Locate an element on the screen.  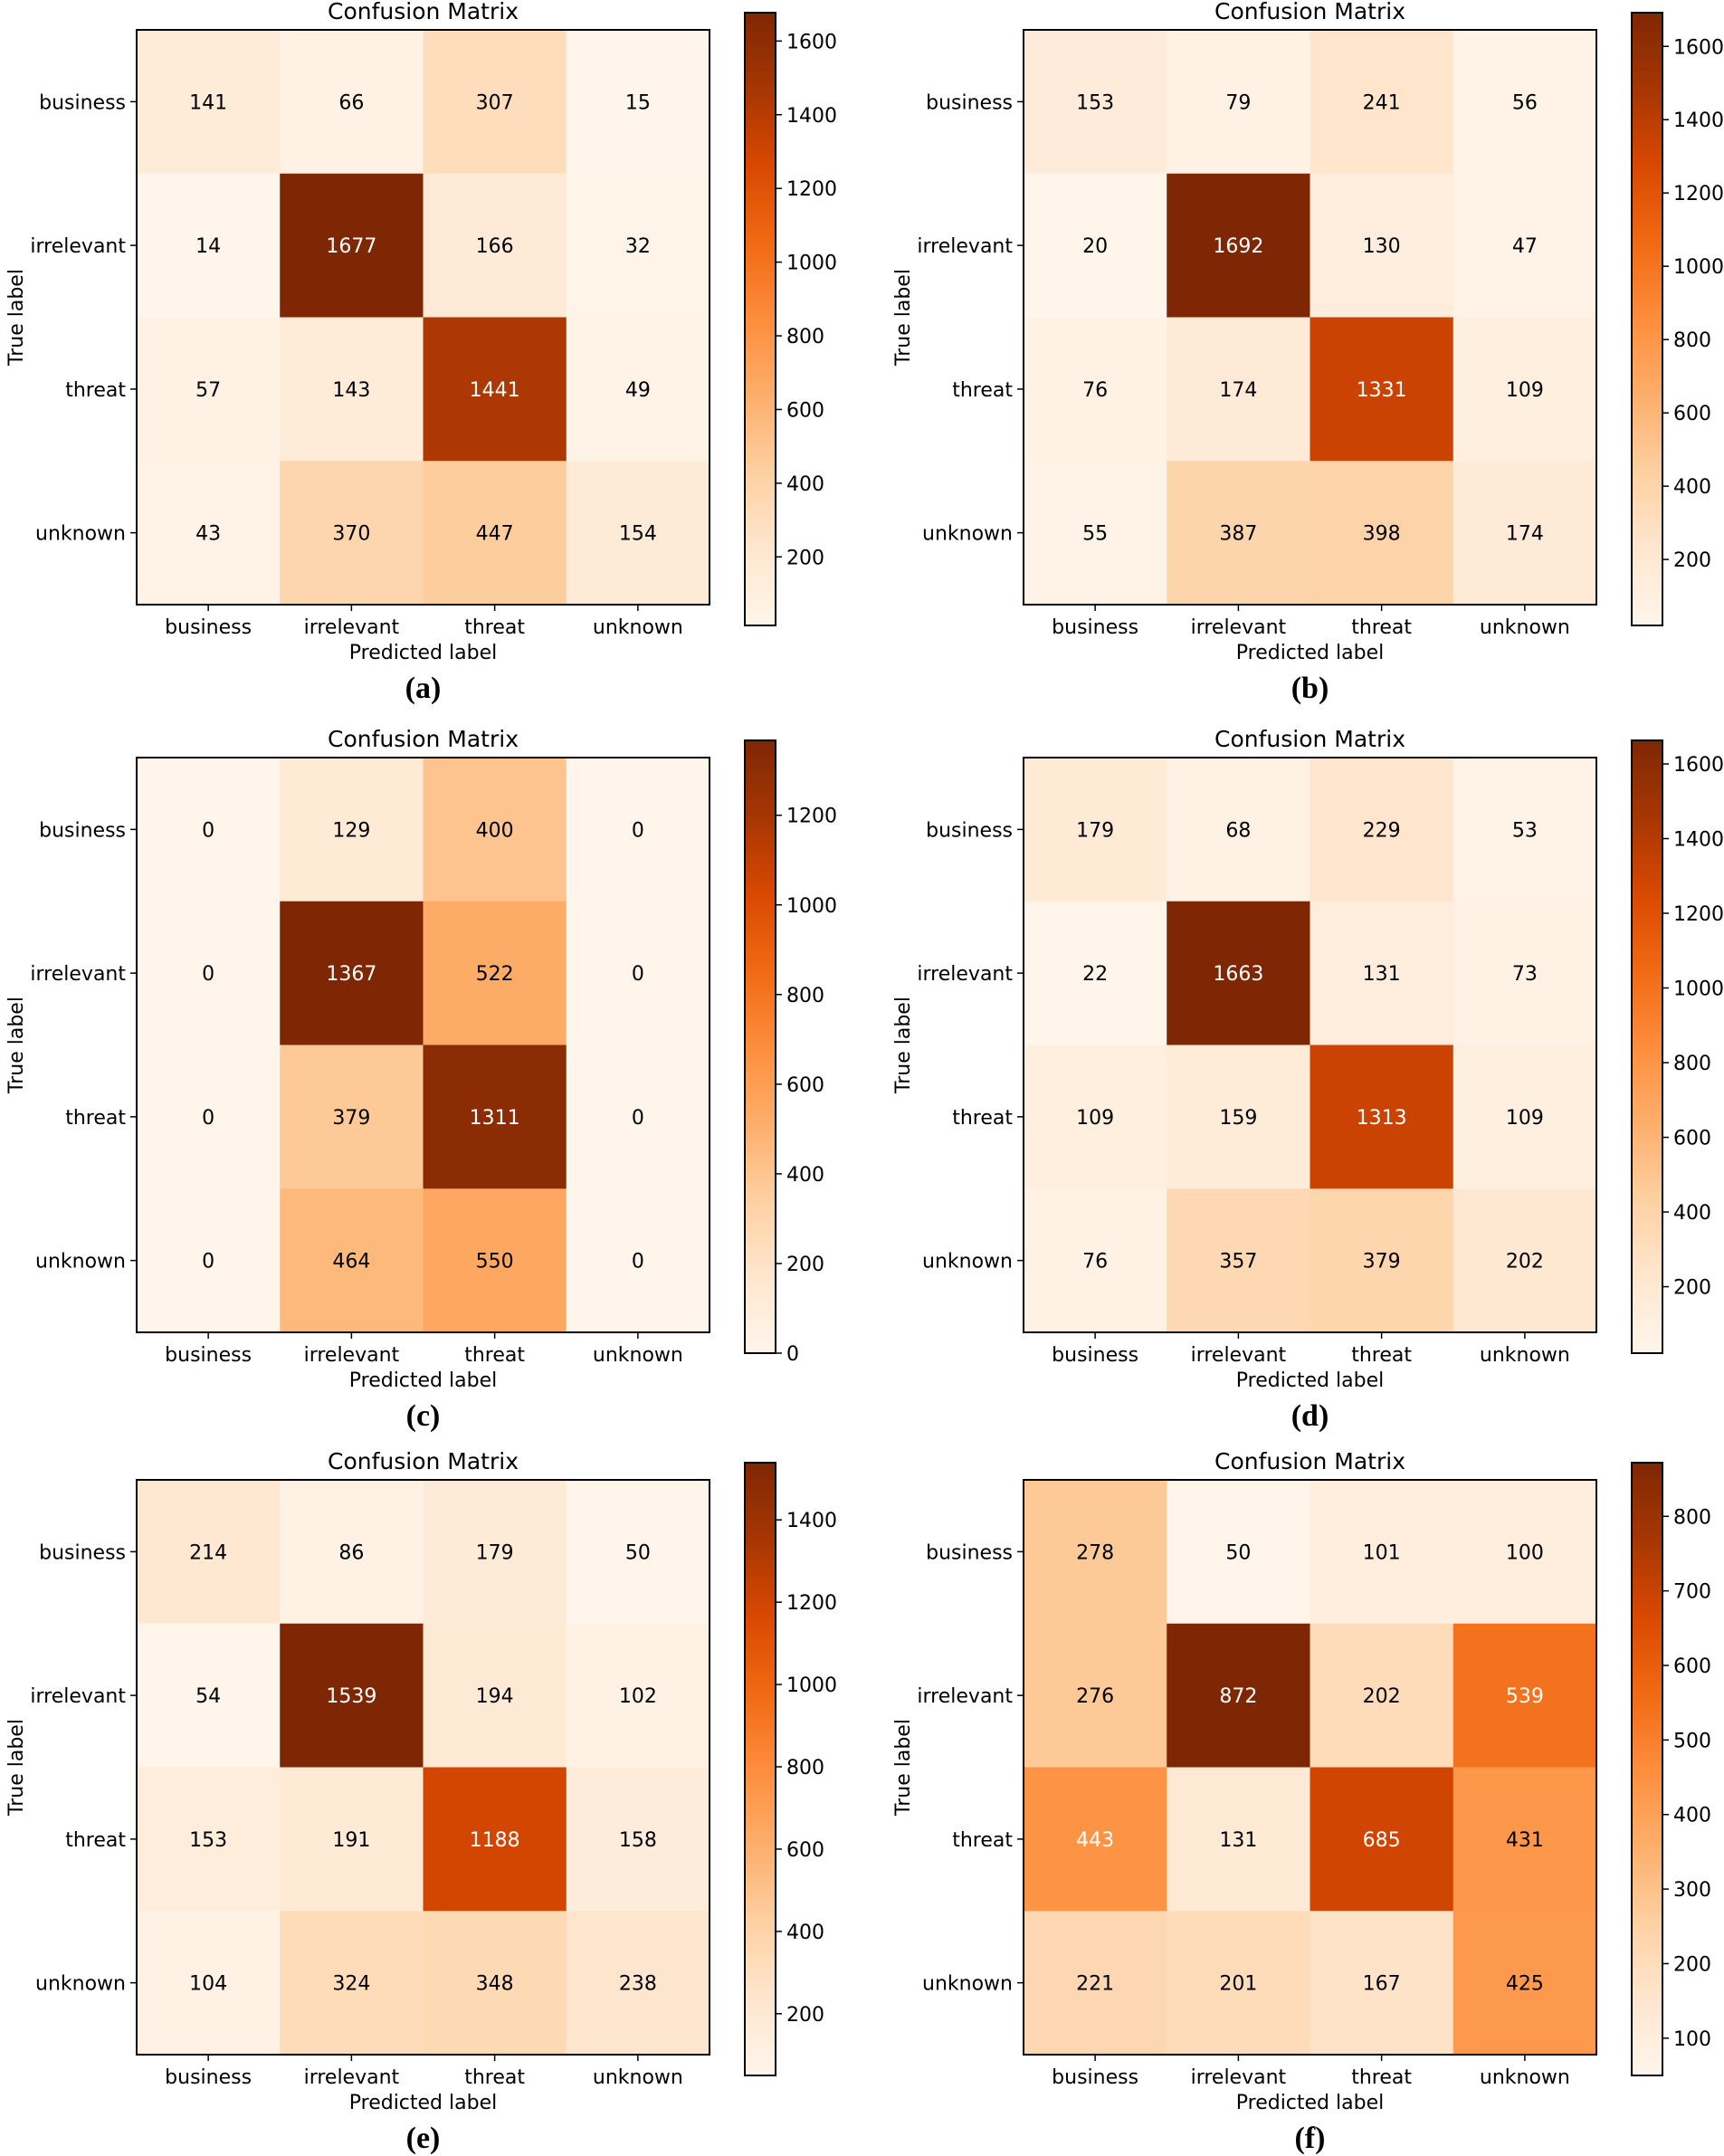
colorbar-tick-label: 0 is located at coordinates (792, 1354).